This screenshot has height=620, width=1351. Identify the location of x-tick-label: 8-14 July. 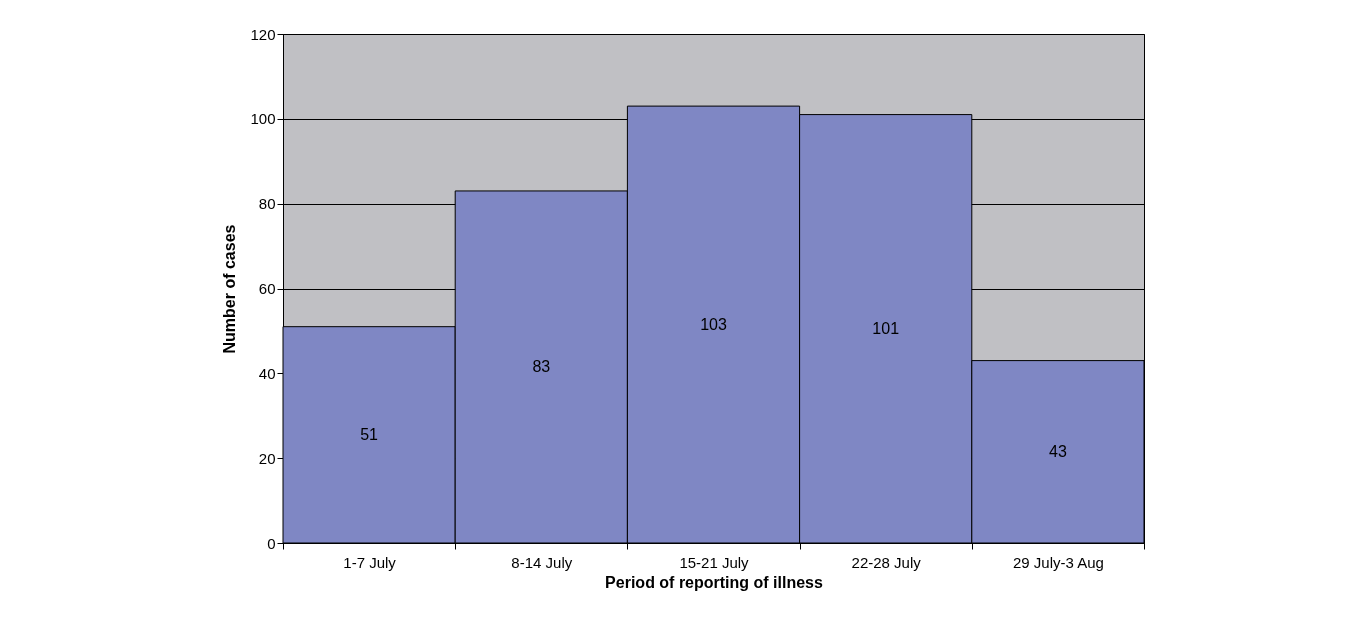
(542, 562).